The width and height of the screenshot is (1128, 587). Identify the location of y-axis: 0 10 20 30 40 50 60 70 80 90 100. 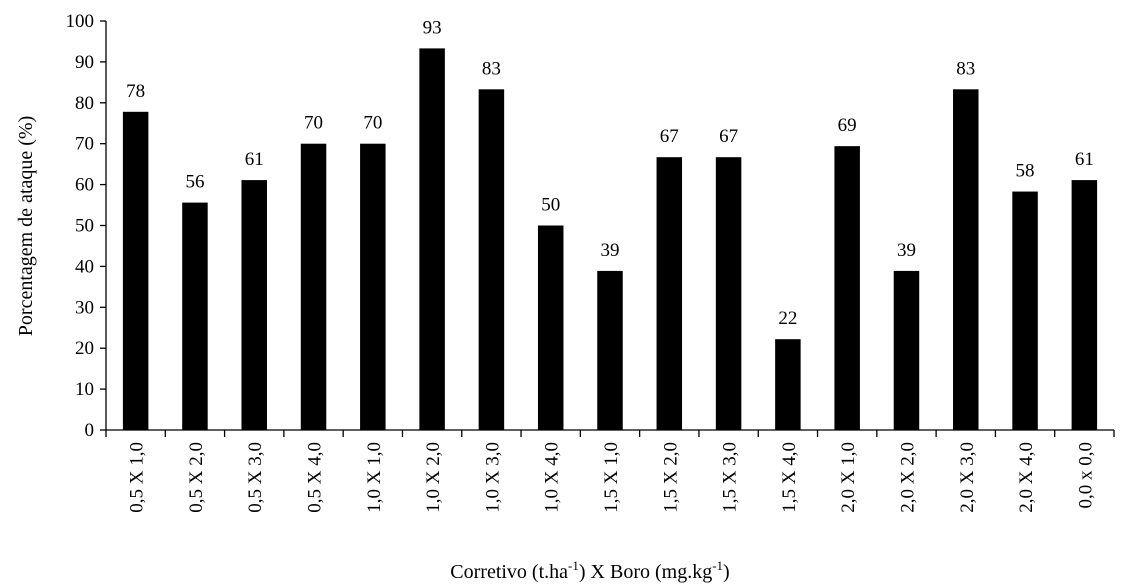
(86, 226).